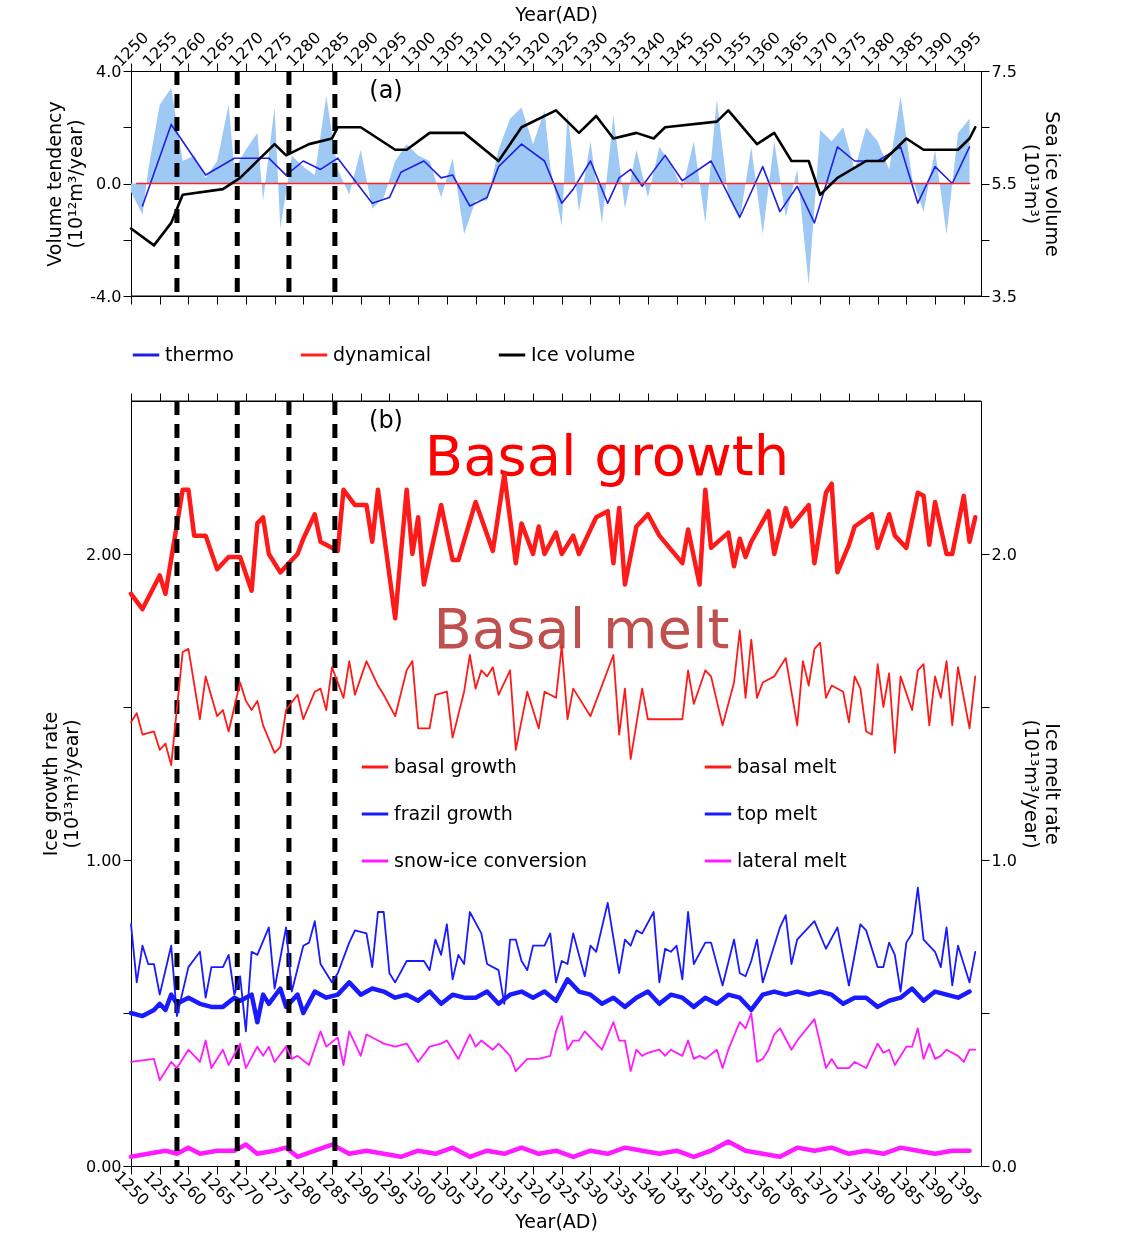  What do you see at coordinates (607, 456) in the screenshot?
I see `annotation: Basal growth` at bounding box center [607, 456].